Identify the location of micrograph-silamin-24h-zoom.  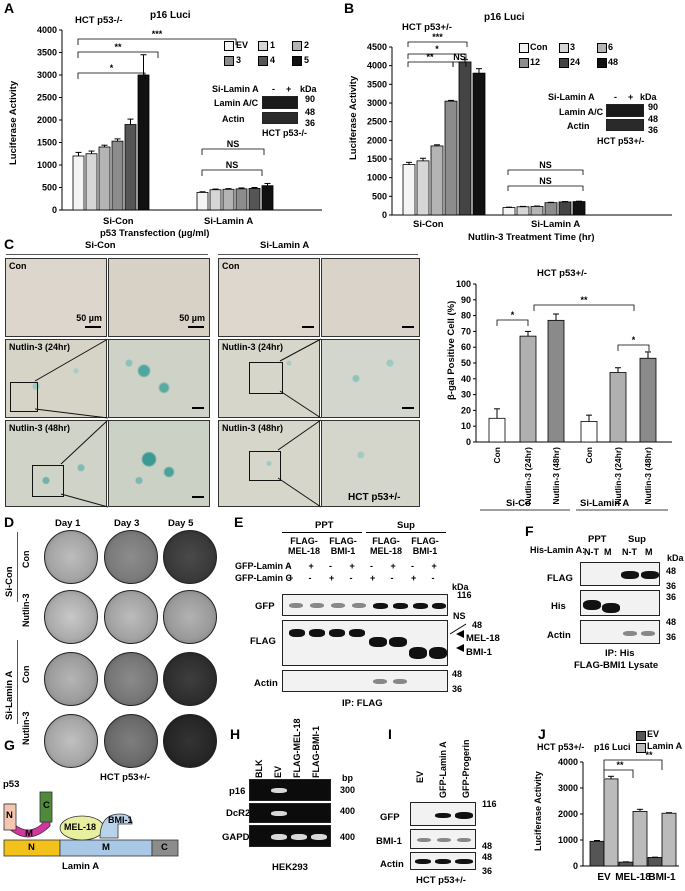
(370, 378).